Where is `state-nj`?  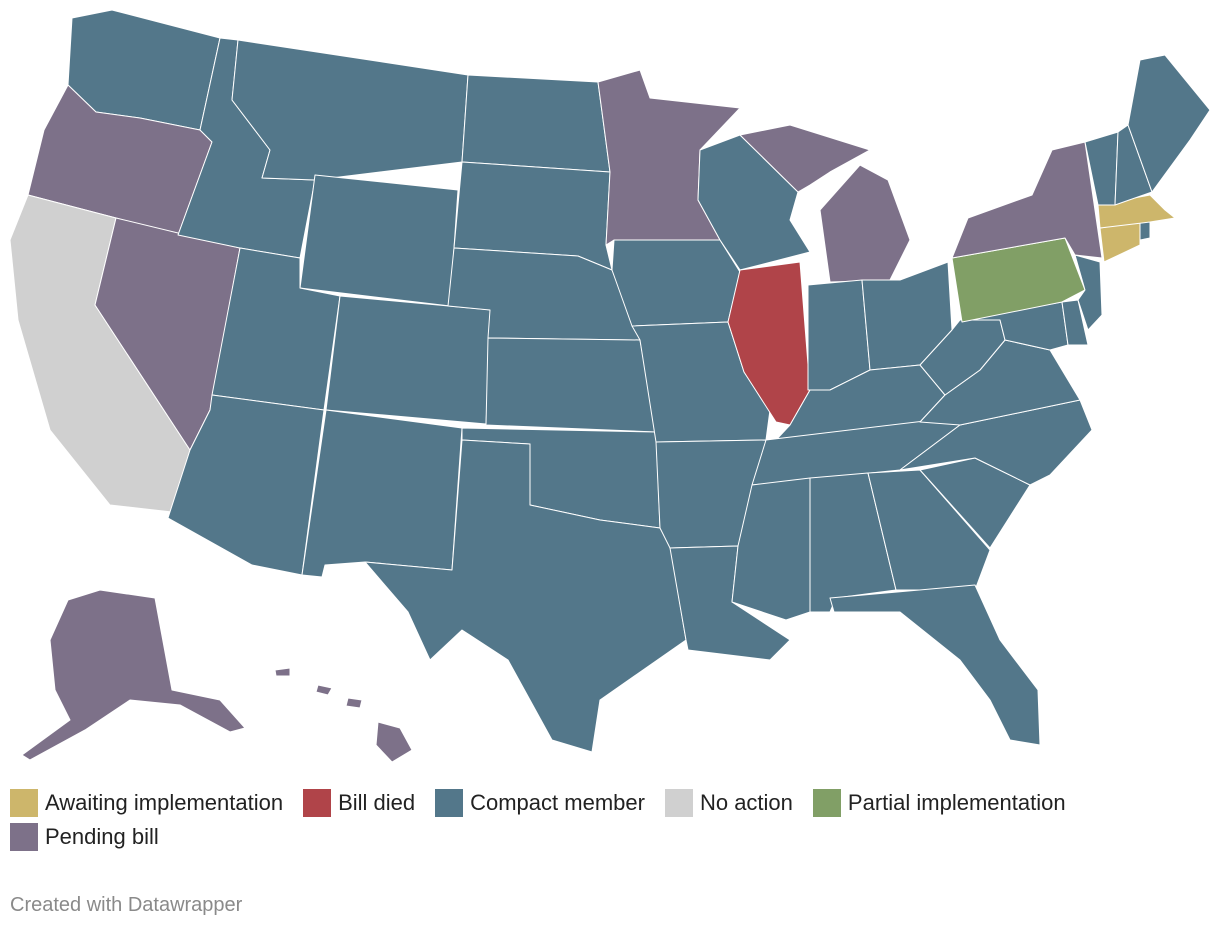 state-nj is located at coordinates (1088, 292).